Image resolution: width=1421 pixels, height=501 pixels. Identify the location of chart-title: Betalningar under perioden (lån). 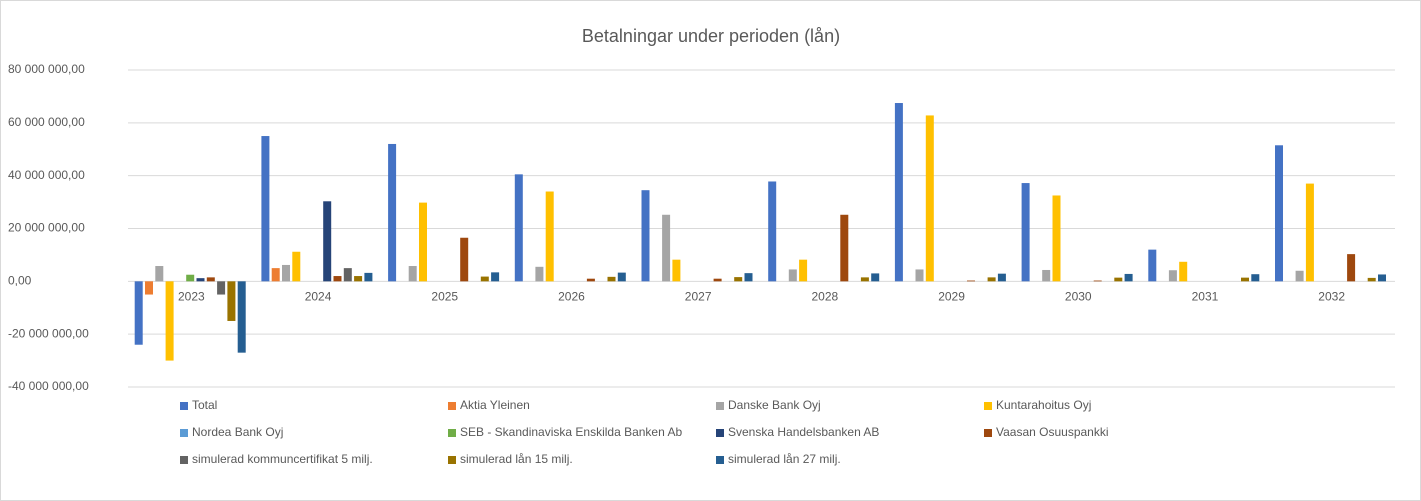
(711, 36).